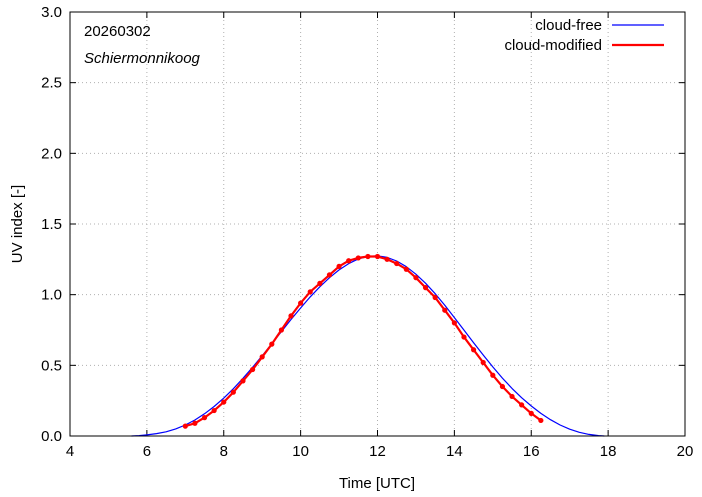 This screenshot has height=497, width=702. I want to click on y-tick-label: 1.0, so click(51, 295).